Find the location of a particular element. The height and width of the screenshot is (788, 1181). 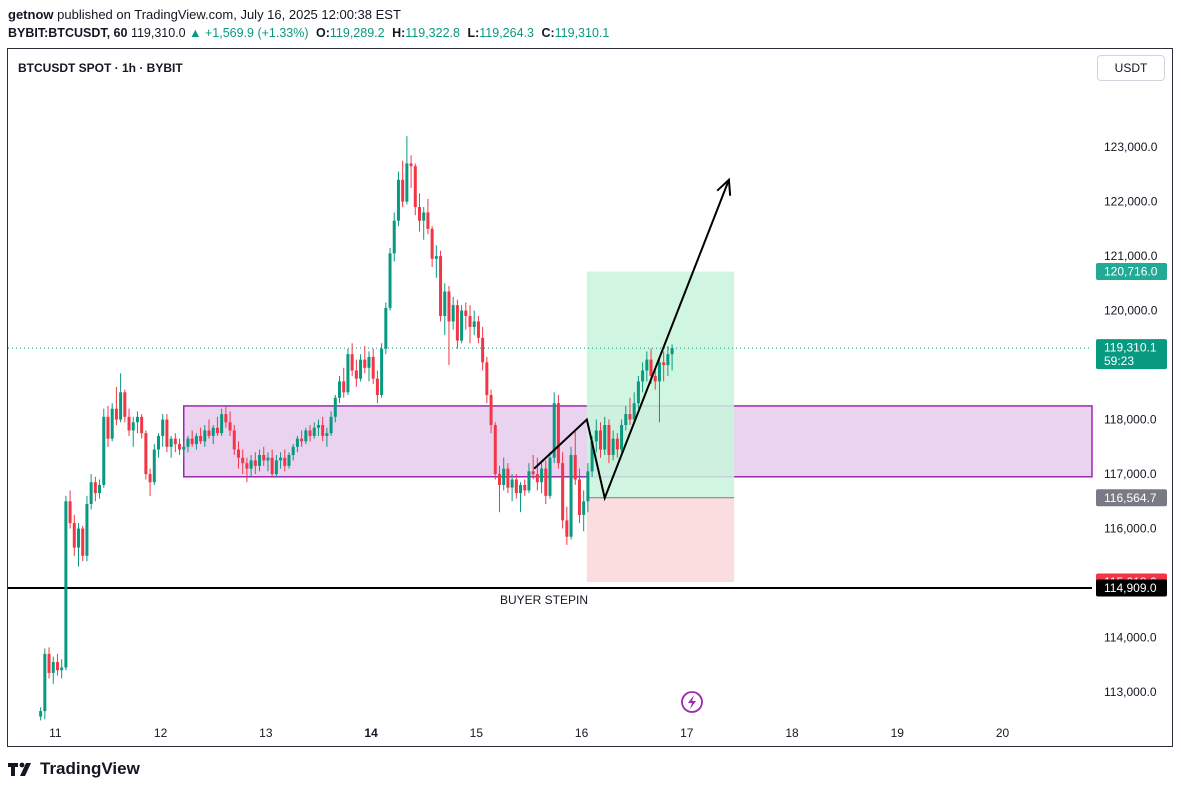

position-stop-area is located at coordinates (660, 540).